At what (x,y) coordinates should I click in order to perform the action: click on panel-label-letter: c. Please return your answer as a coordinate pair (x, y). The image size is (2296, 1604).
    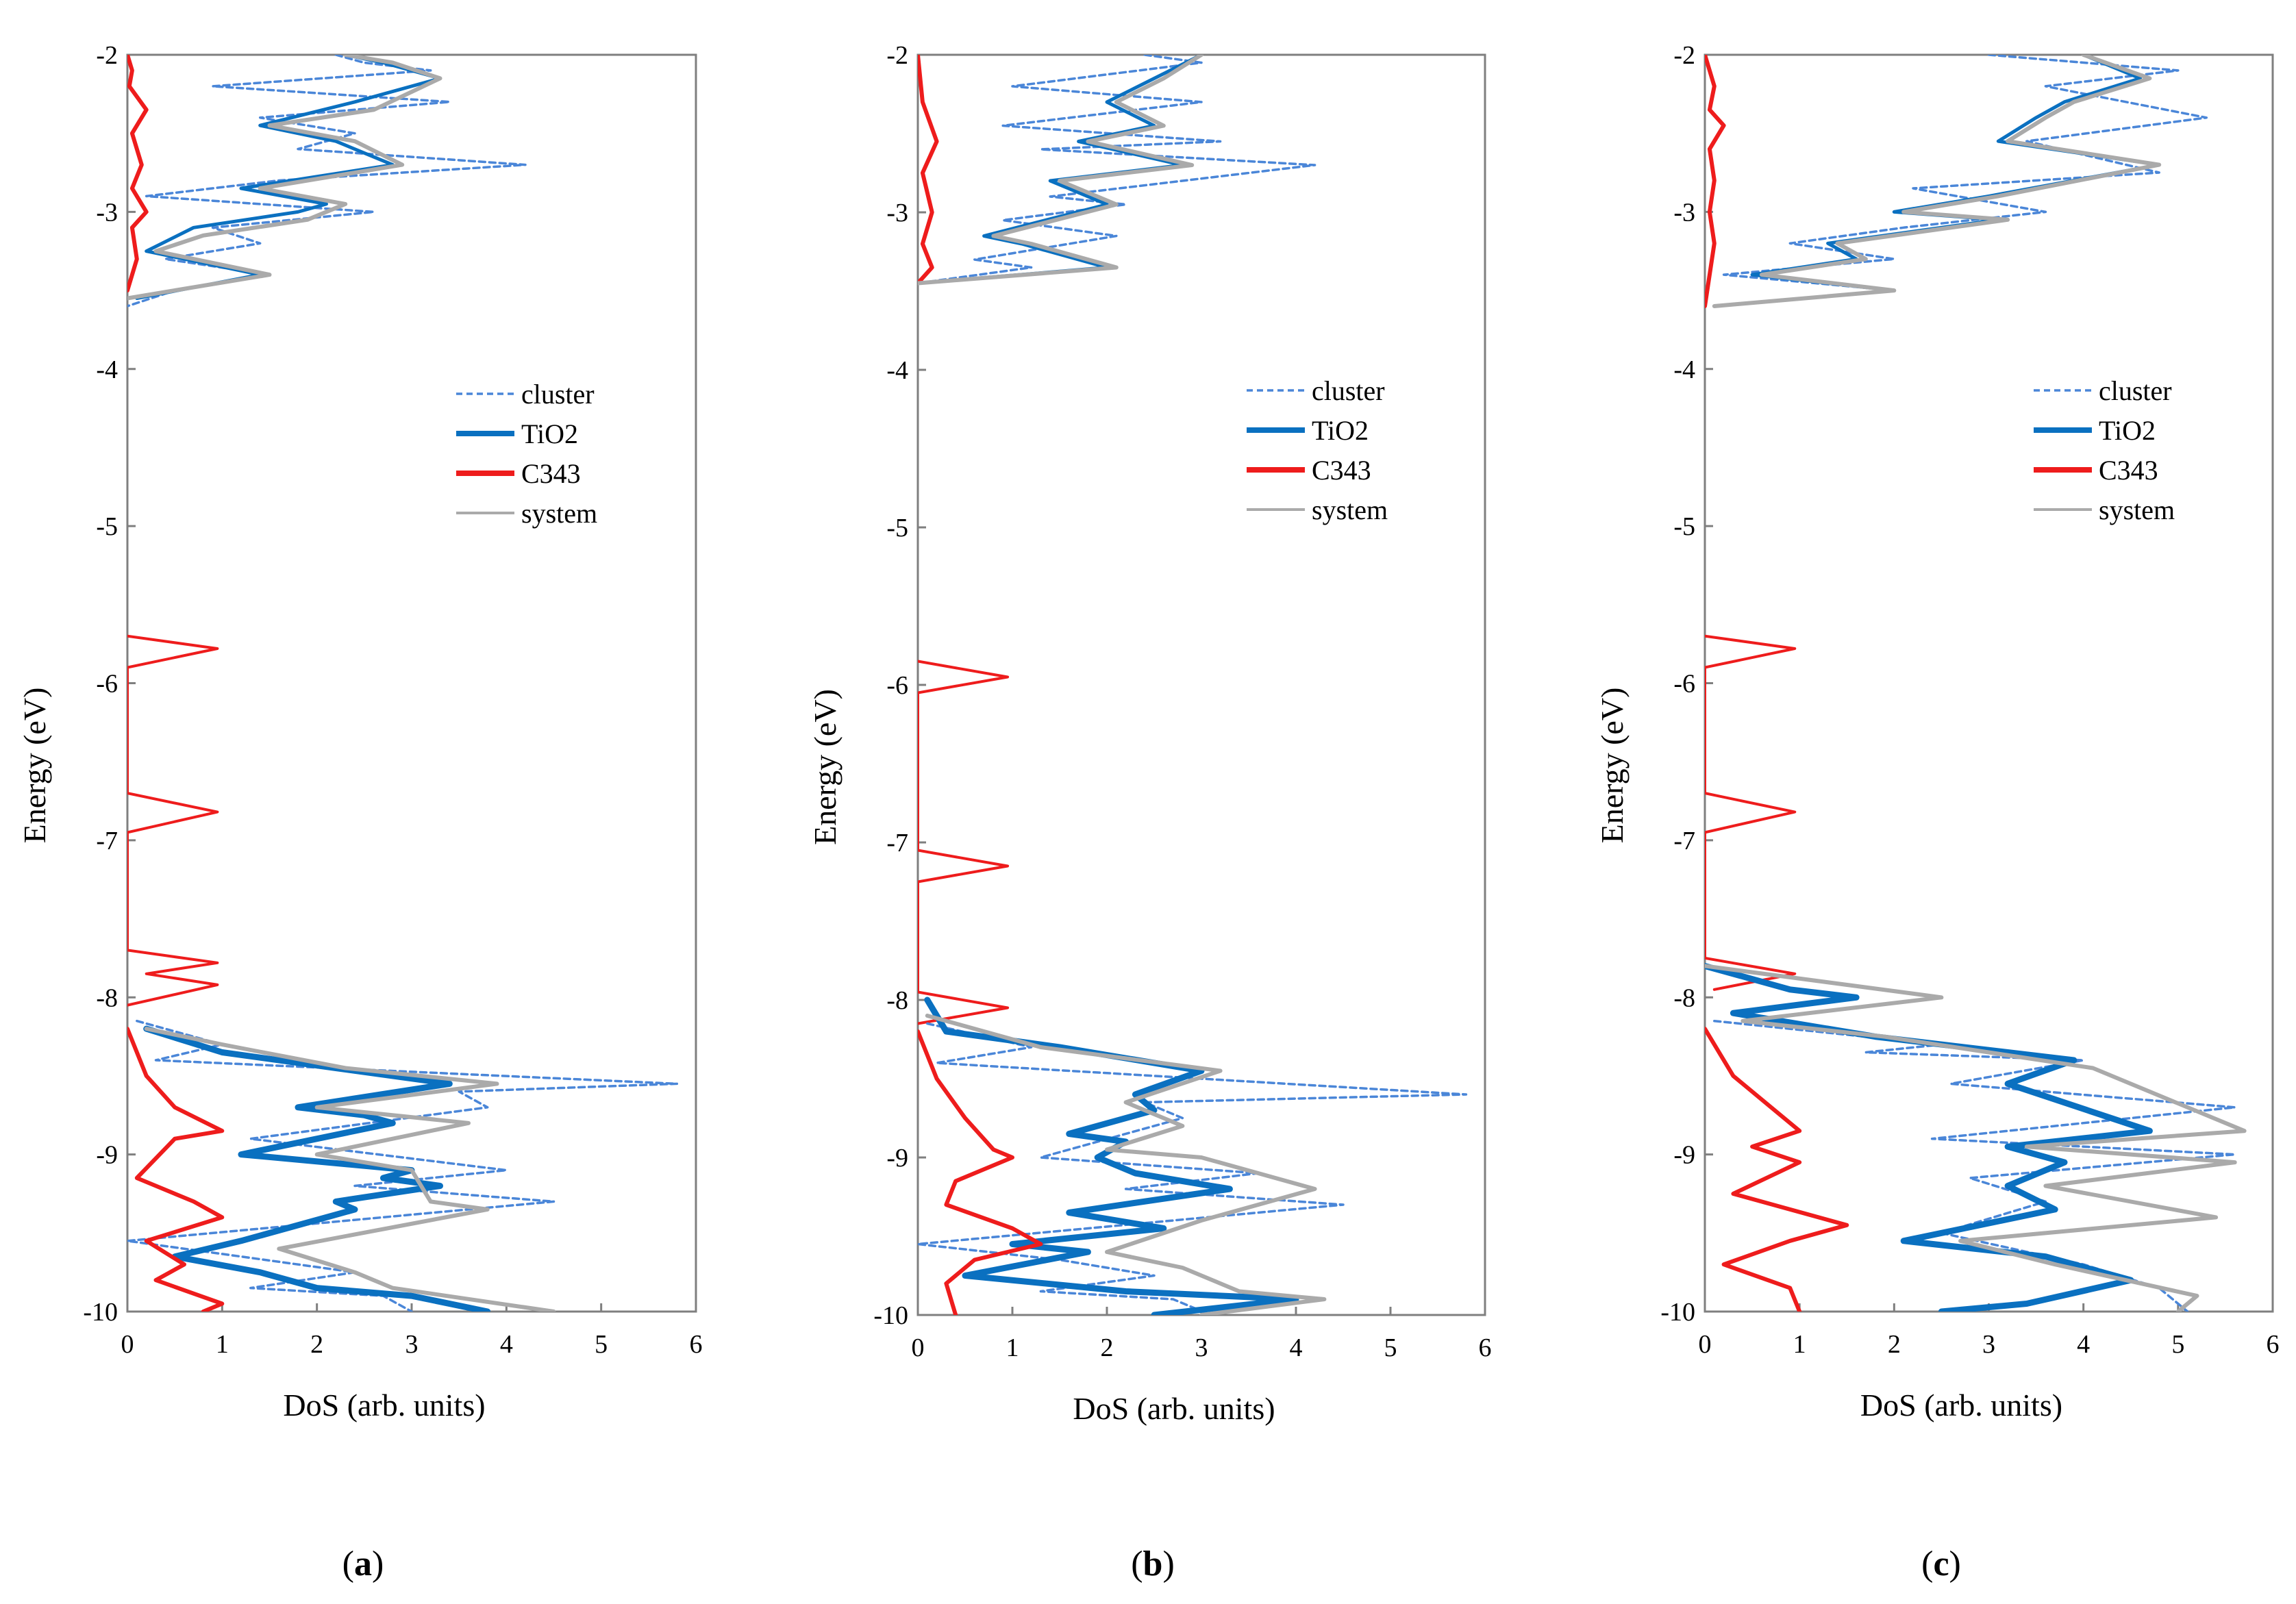
    Looking at the image, I should click on (1941, 1563).